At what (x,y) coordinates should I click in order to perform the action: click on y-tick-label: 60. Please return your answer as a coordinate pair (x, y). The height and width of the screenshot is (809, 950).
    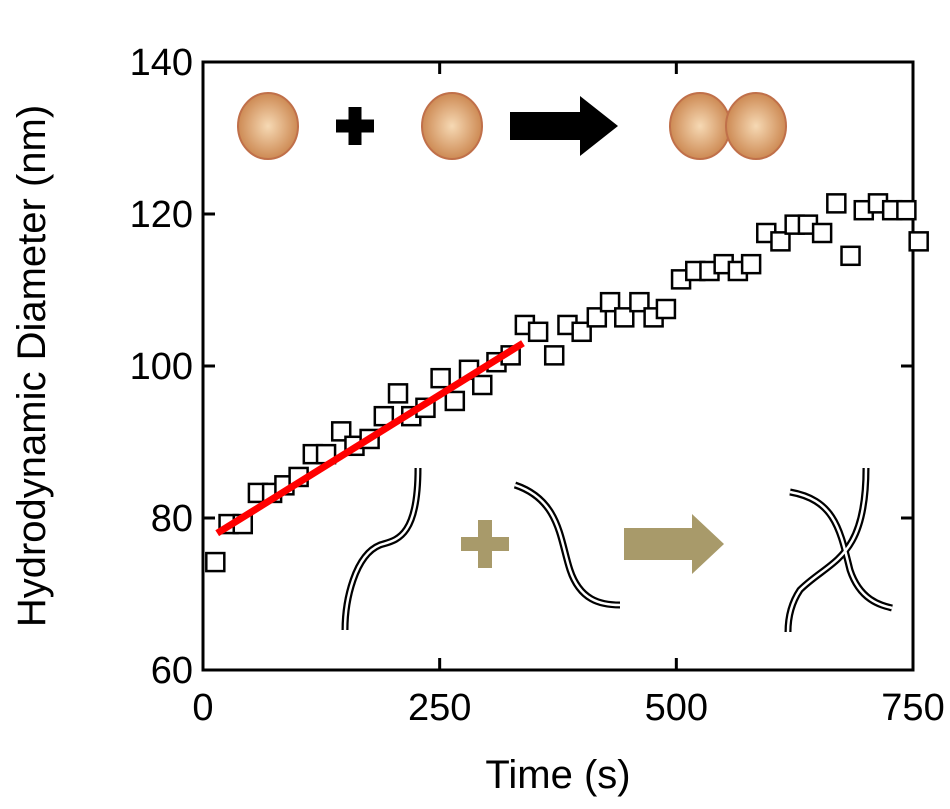
    Looking at the image, I should click on (172, 671).